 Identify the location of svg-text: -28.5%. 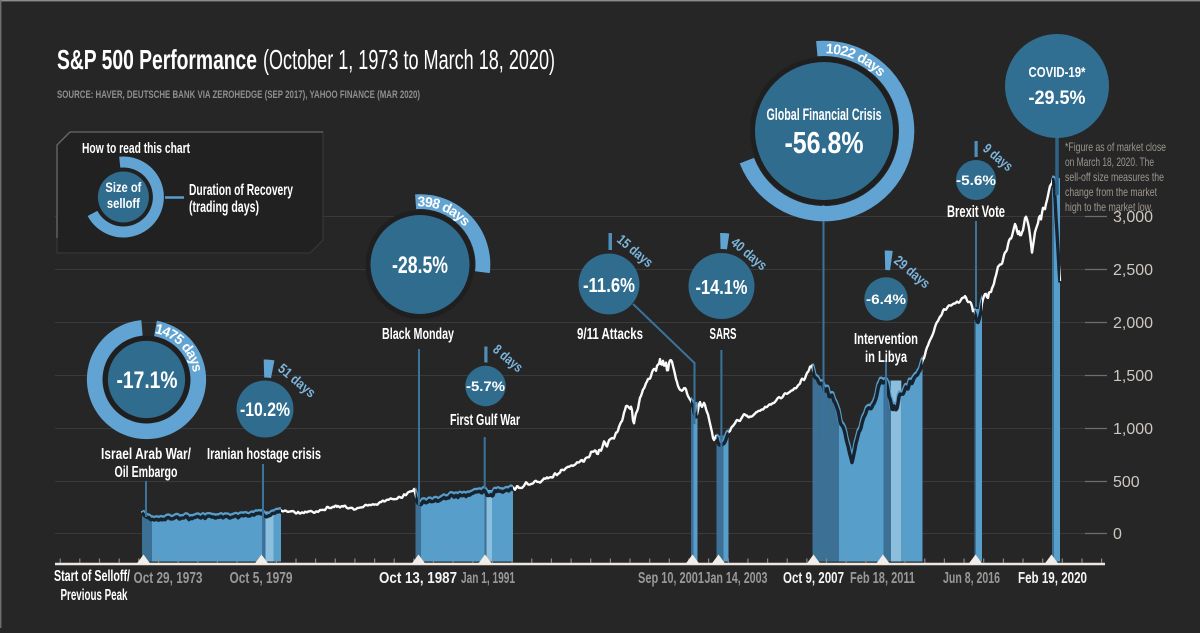
(420, 265).